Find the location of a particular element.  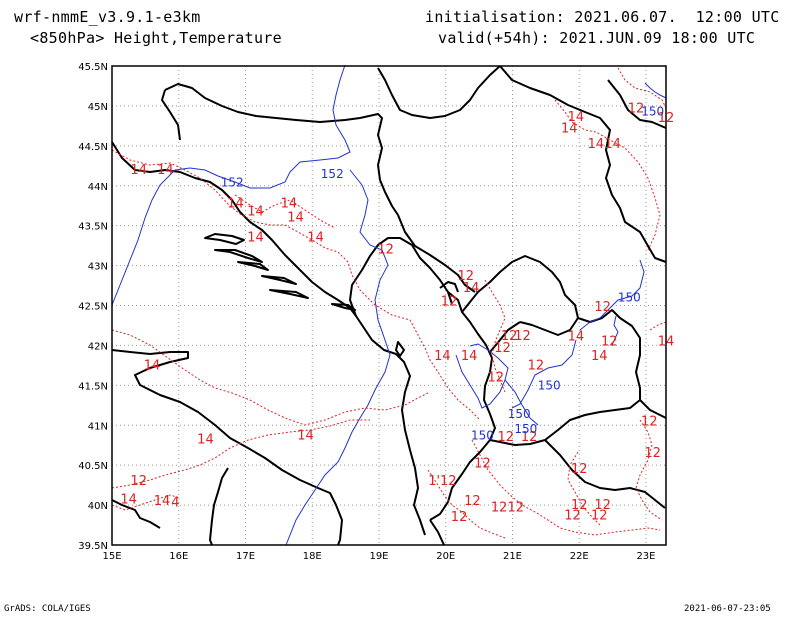

border-bulgaria-greece is located at coordinates (653, 409).